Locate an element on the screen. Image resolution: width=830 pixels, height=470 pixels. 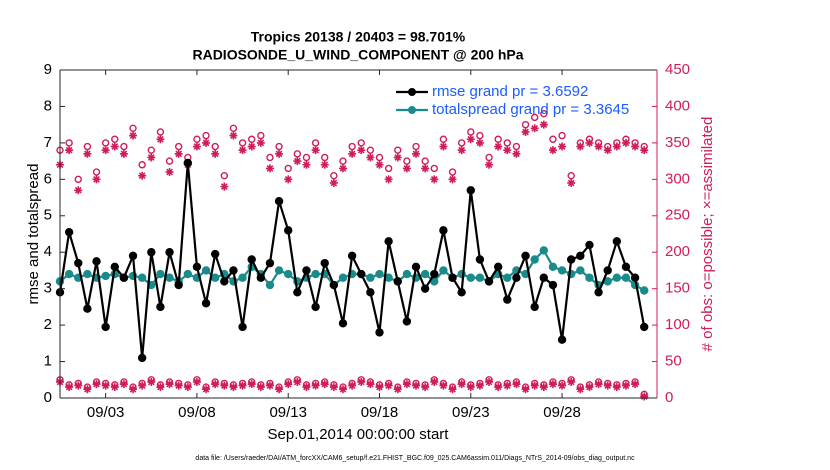
y2-tick-label: 450 is located at coordinates (677, 69).